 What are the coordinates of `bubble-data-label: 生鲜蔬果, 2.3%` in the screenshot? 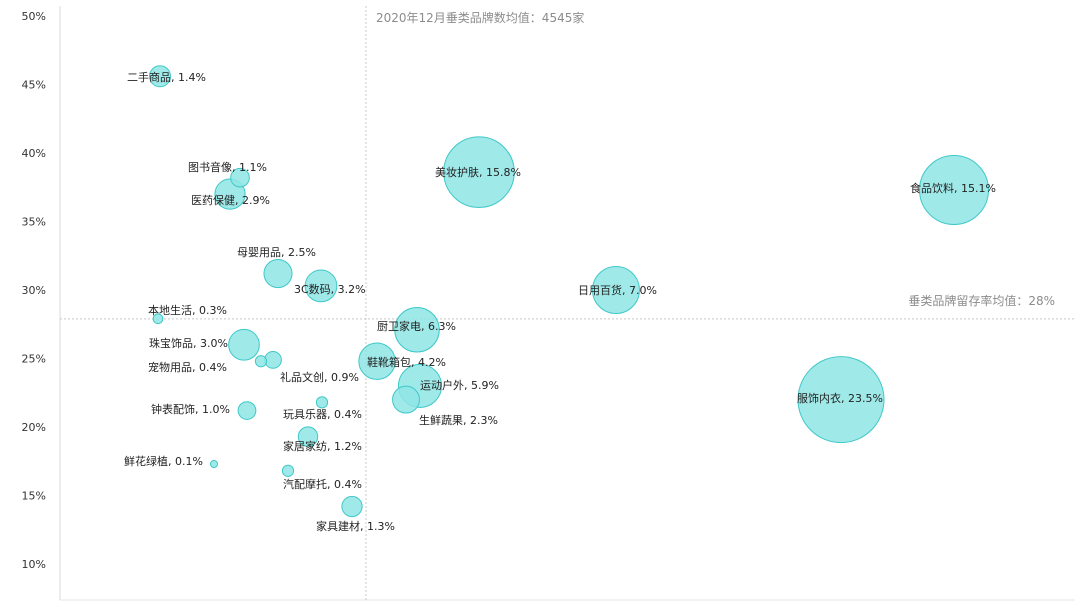 It's located at (458, 420).